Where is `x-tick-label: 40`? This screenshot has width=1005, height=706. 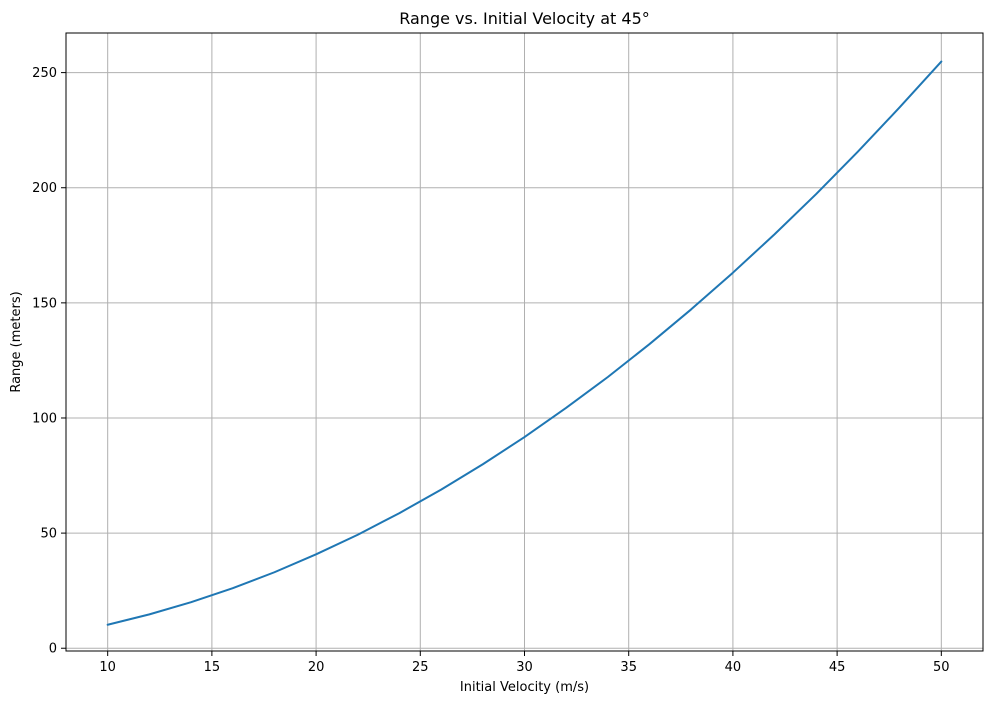
x-tick-label: 40 is located at coordinates (733, 667).